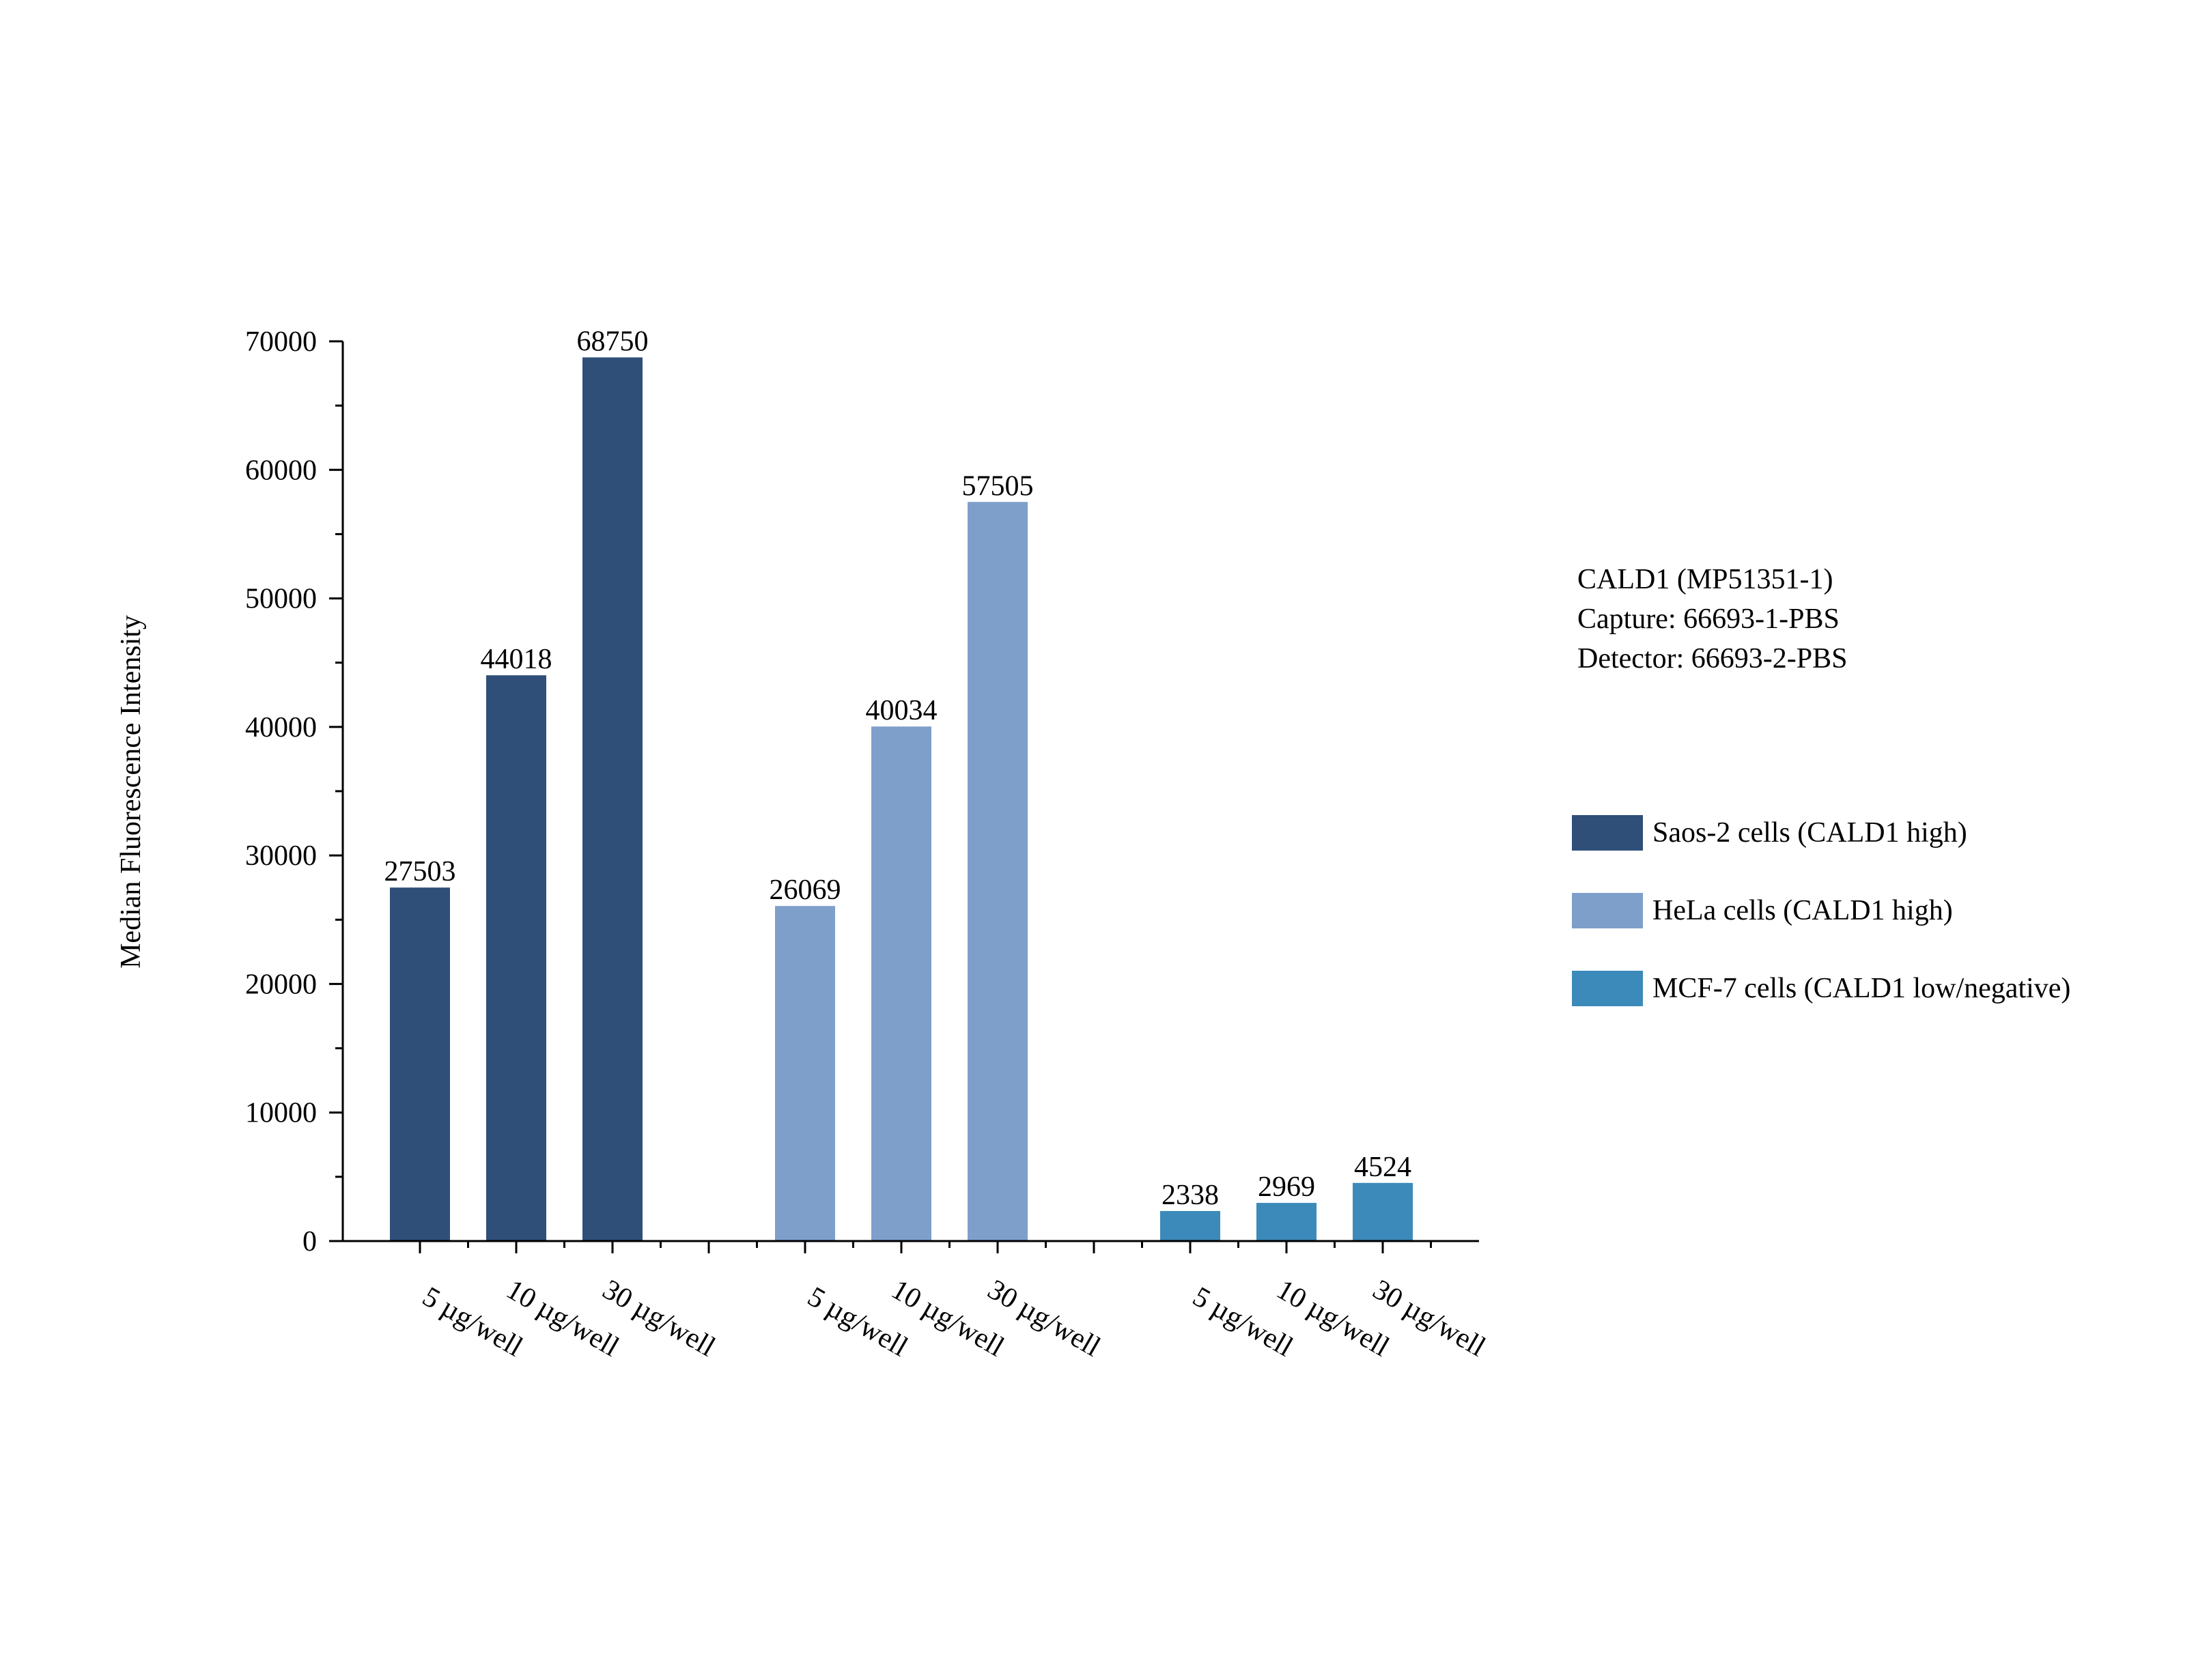 The width and height of the screenshot is (2196, 1680). I want to click on legend-swatch-hela, so click(1607, 910).